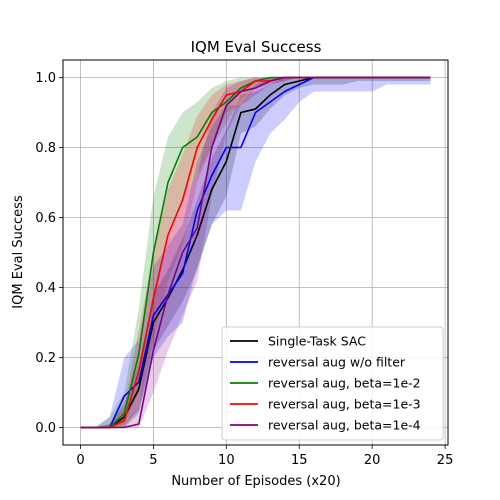  What do you see at coordinates (344, 404) in the screenshot?
I see `legend-label-reversal-aug-beta-1e-3: reversal aug, beta=1e-3` at bounding box center [344, 404].